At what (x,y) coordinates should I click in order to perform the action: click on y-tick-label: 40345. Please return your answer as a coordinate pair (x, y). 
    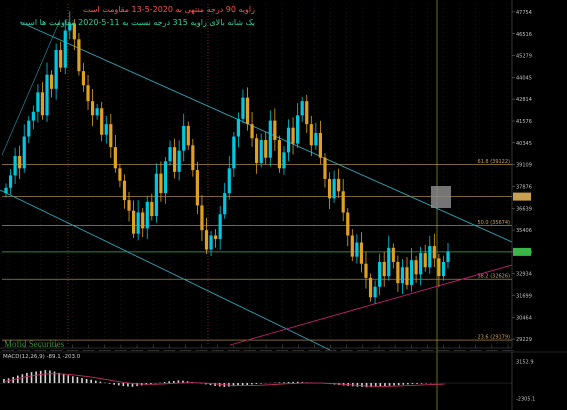
    Looking at the image, I should click on (524, 144).